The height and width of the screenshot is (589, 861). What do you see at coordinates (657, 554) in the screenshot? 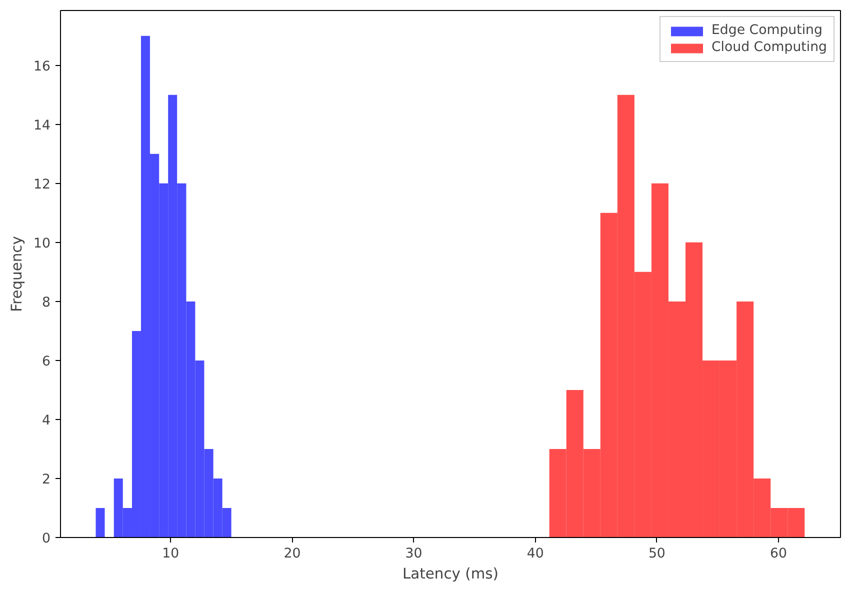
I see `x-tick-label: 50` at bounding box center [657, 554].